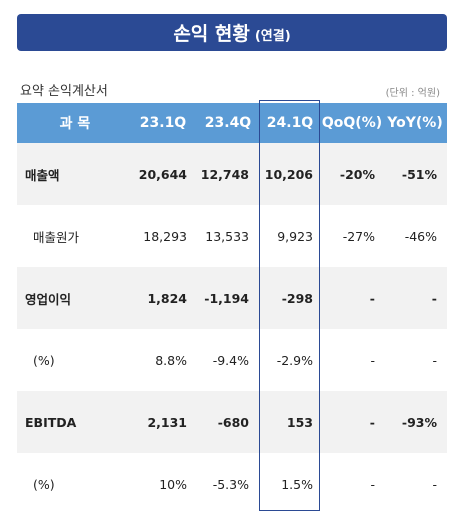 The height and width of the screenshot is (525, 474). I want to click on cell-value: -46%, so click(420, 236).